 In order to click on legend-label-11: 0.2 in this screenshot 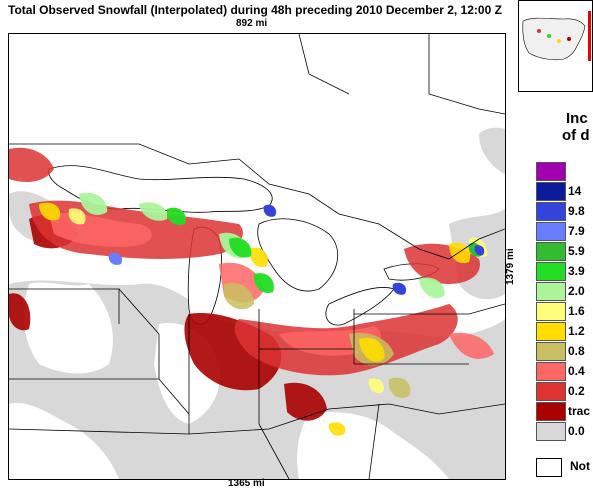, I will do `click(576, 391)`.